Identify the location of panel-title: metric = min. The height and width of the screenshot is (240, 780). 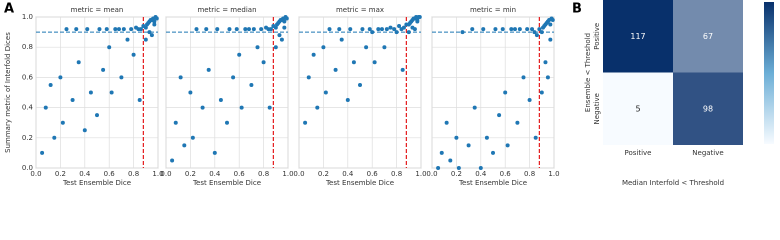
(493, 10).